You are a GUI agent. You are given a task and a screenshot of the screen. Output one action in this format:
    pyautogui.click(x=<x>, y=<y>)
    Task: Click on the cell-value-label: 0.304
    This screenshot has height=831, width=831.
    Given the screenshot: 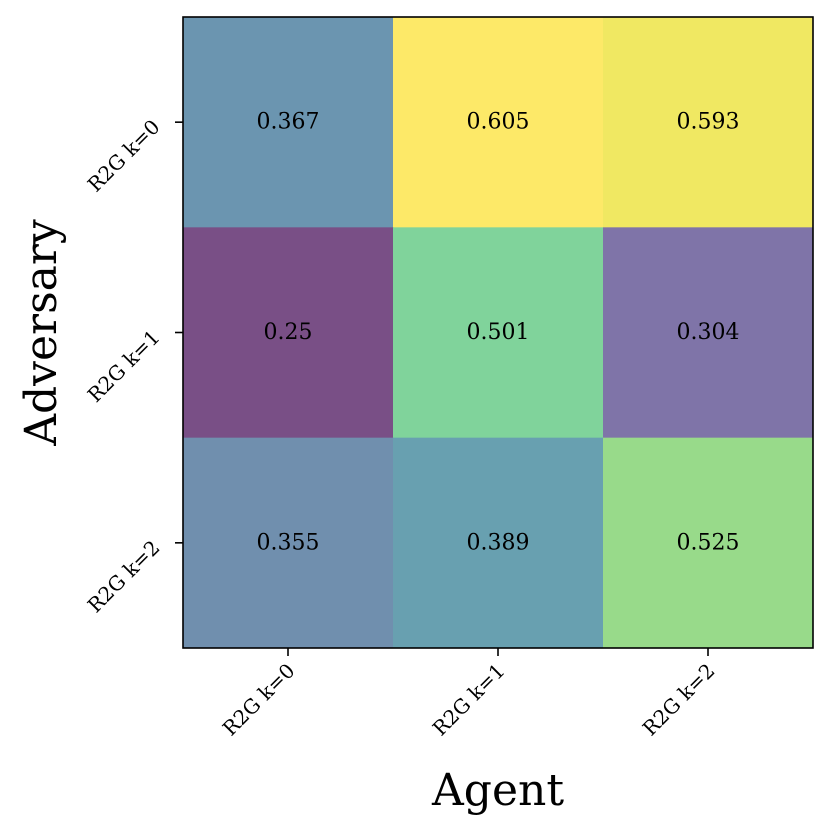 What is the action you would take?
    pyautogui.click(x=708, y=332)
    